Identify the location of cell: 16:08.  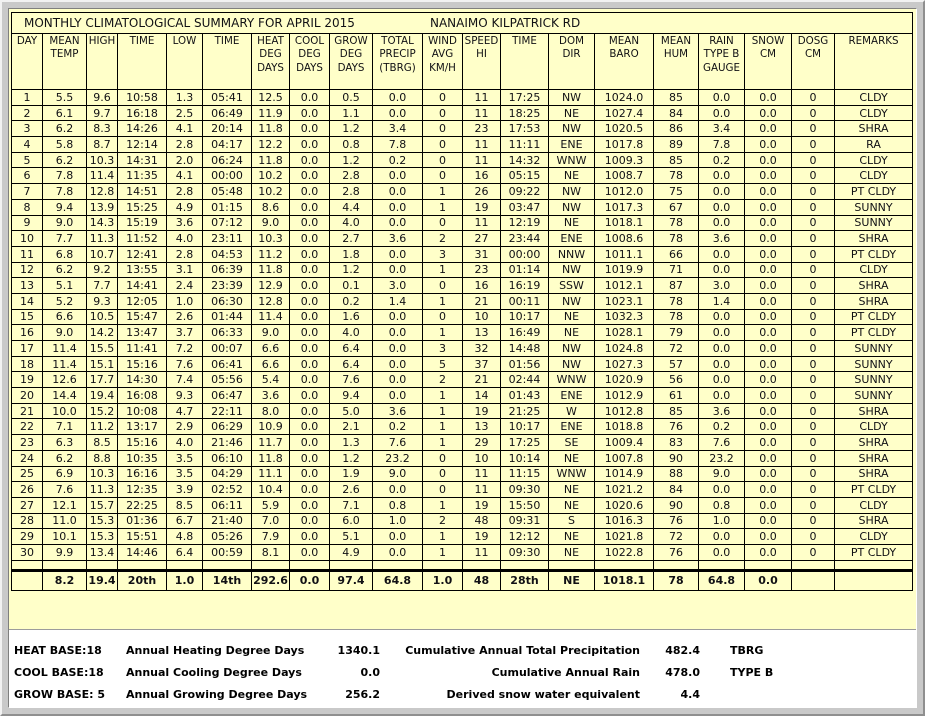
(142, 395).